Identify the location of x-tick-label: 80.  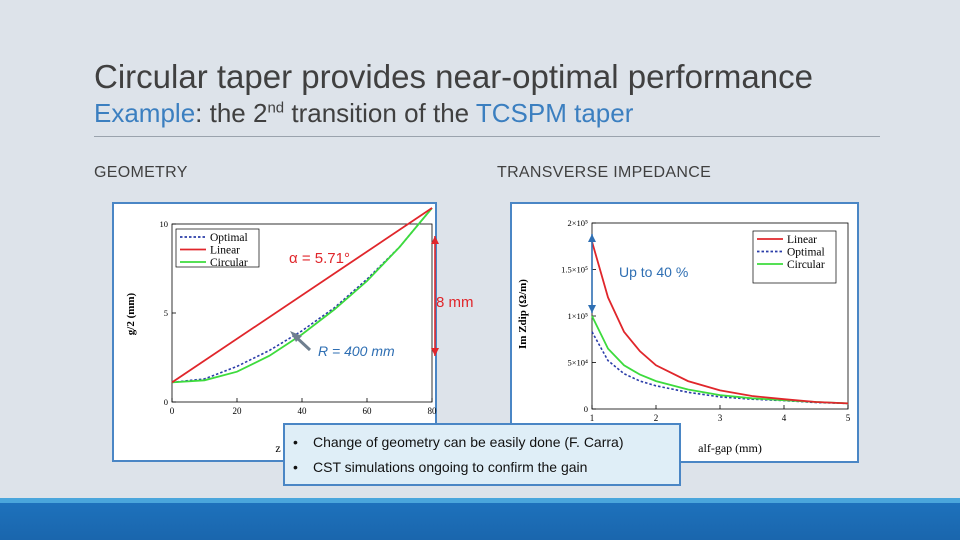
(433, 411).